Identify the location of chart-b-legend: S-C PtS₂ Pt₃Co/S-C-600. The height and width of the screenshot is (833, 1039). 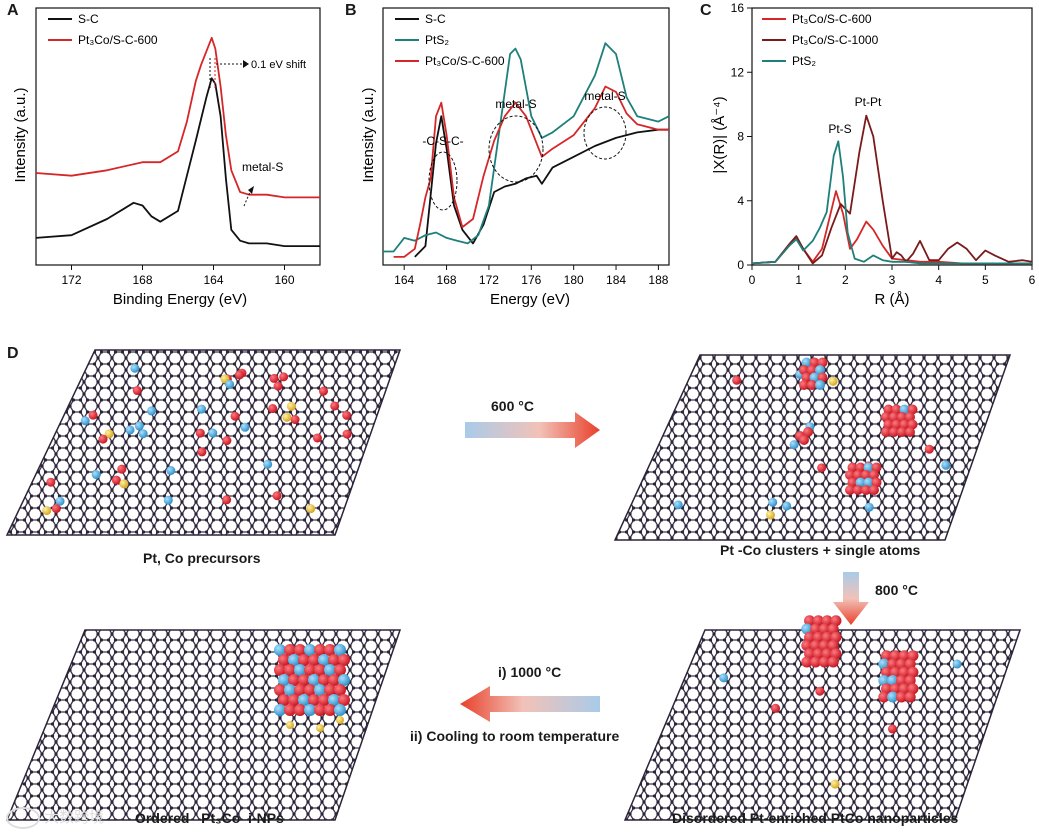
(450, 40).